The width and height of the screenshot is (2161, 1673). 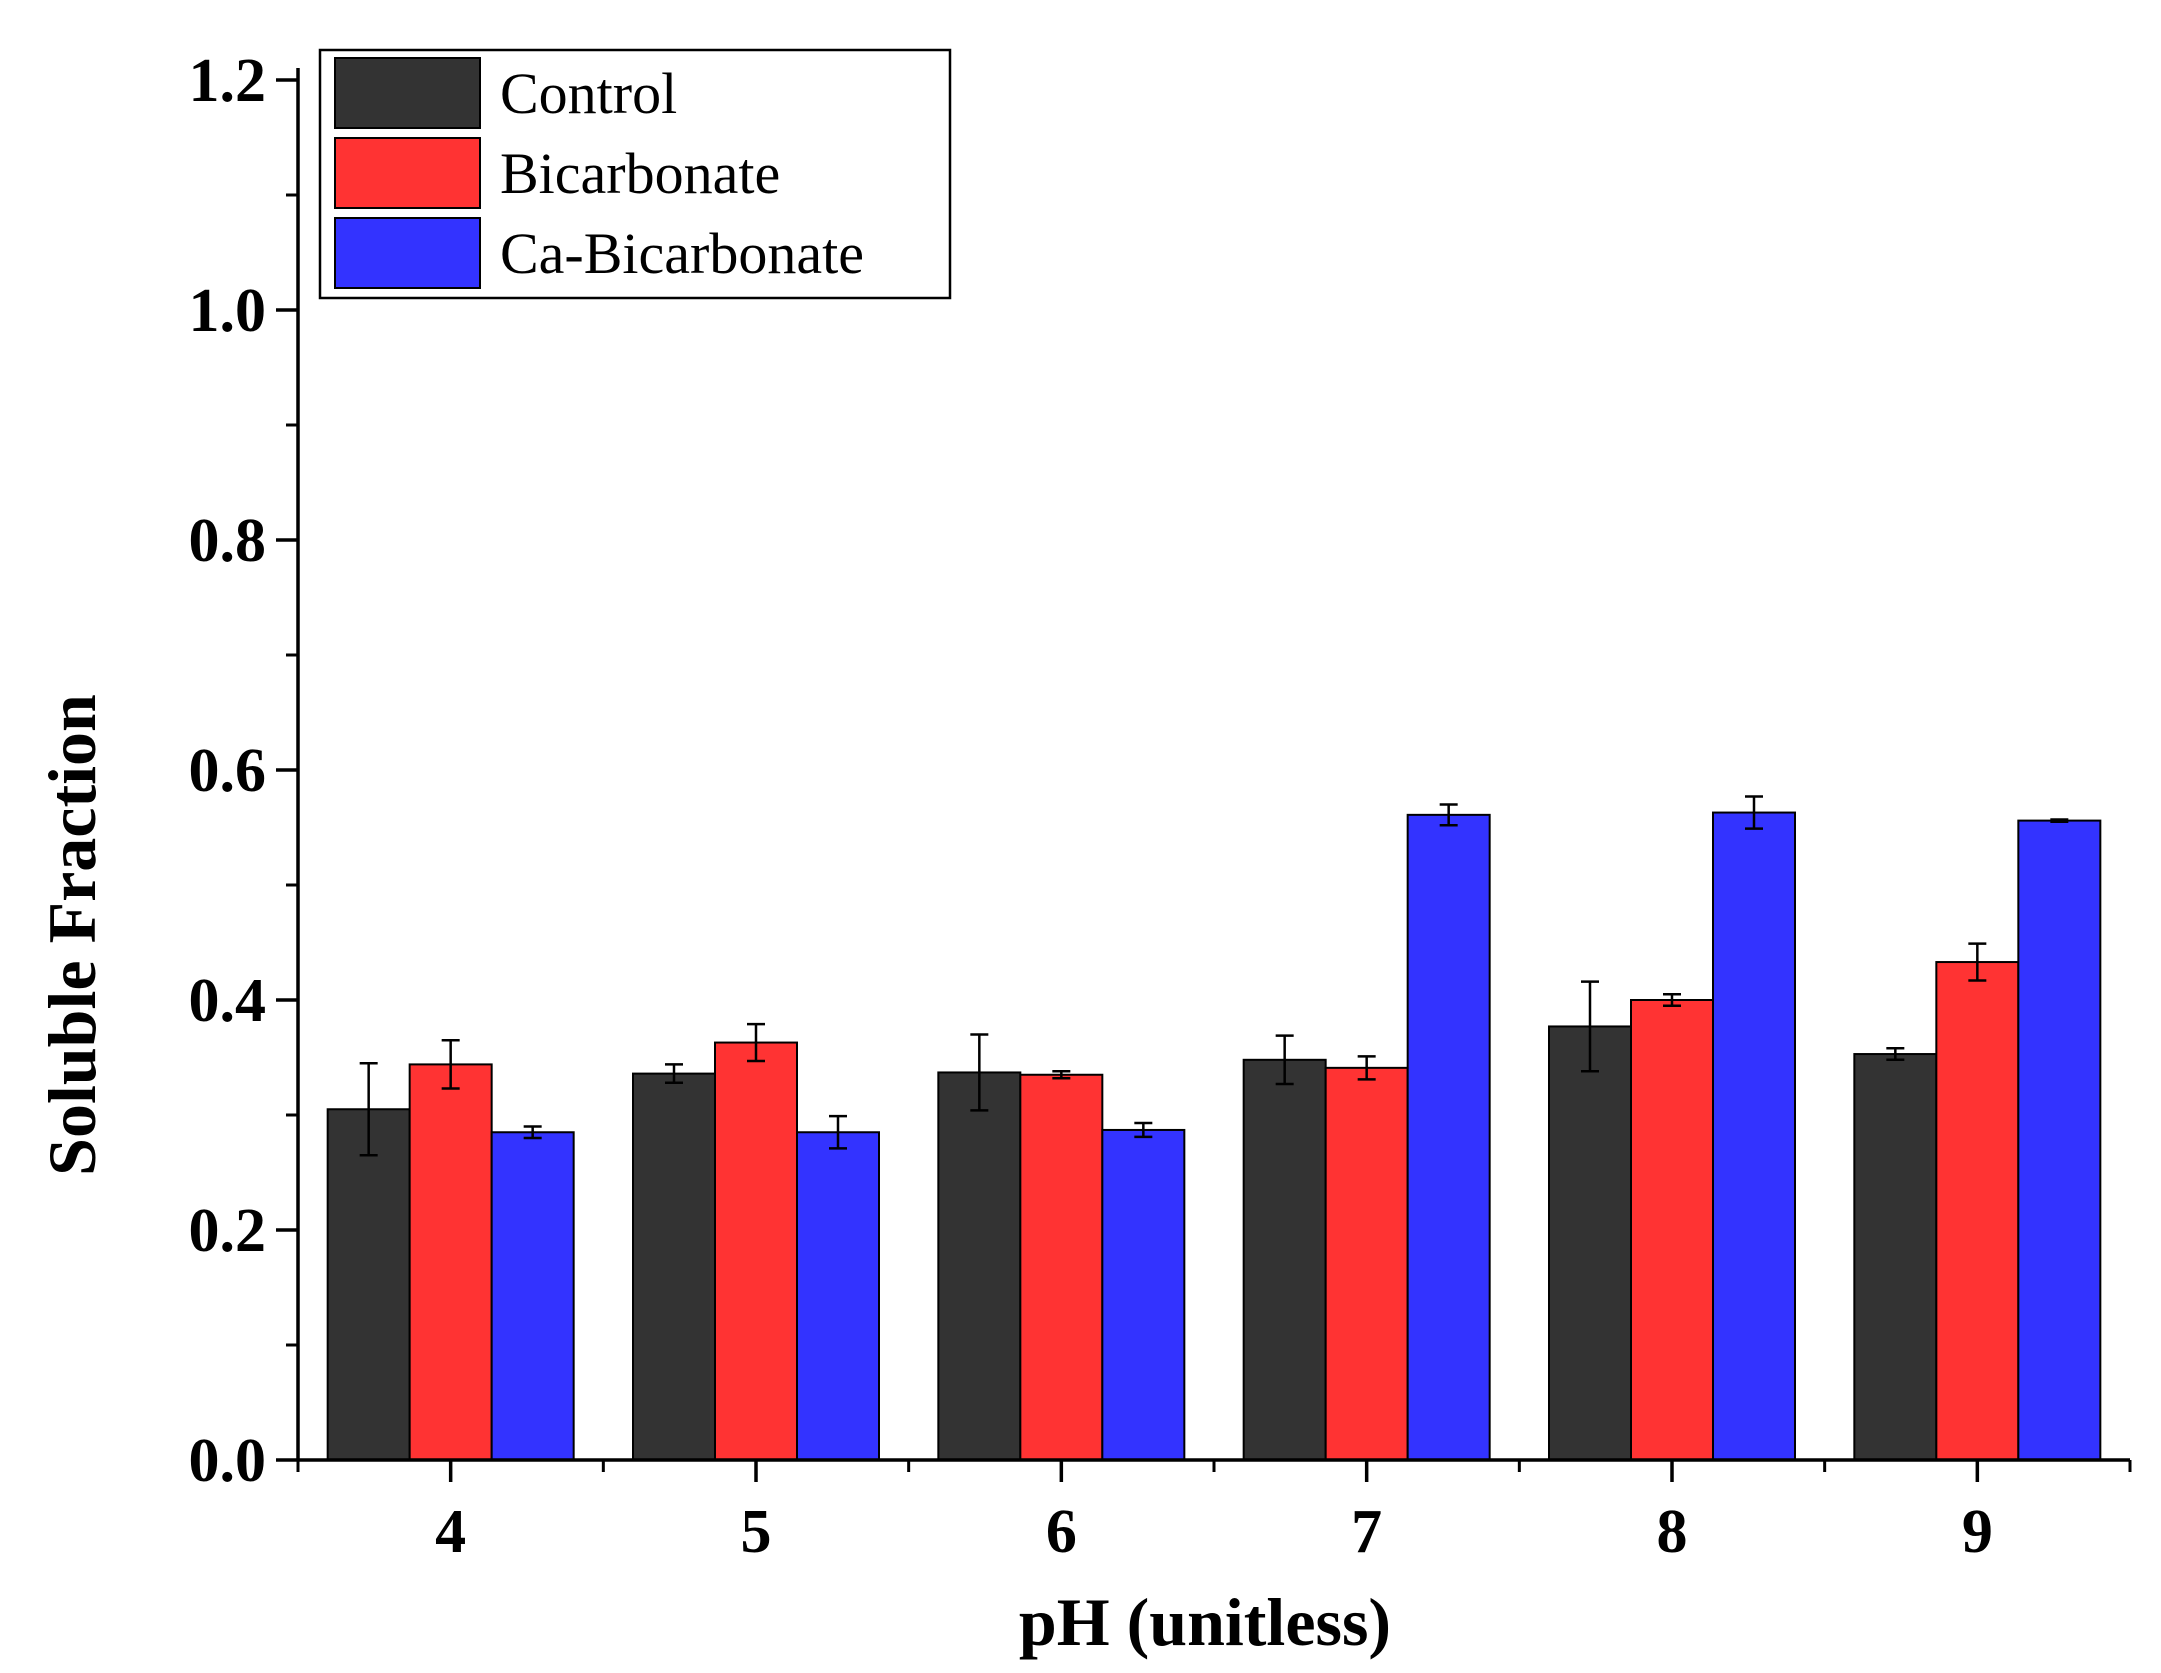 I want to click on x-tick-label: 8, so click(x=1672, y=1532).